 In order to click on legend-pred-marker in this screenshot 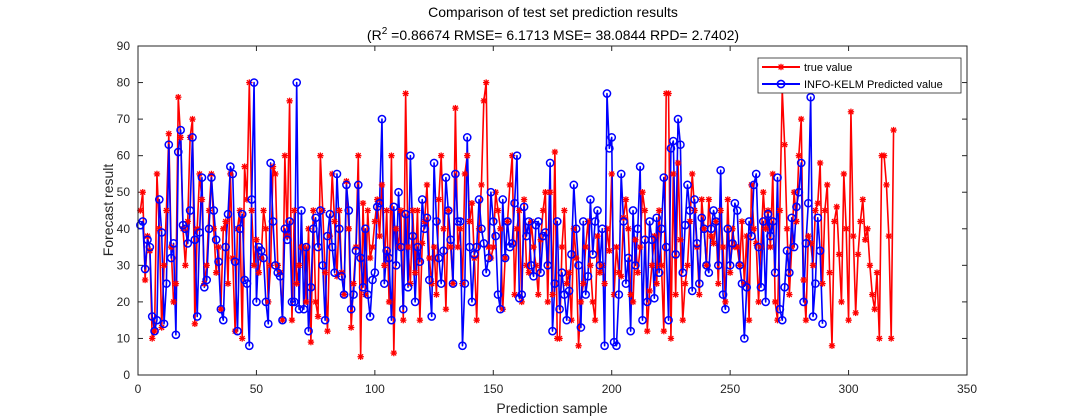, I will do `click(781, 84)`.